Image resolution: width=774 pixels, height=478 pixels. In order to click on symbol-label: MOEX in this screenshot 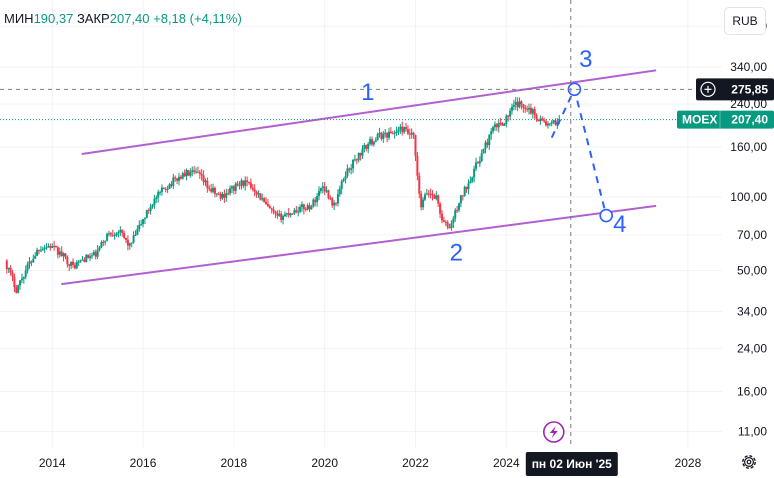, I will do `click(699, 120)`.